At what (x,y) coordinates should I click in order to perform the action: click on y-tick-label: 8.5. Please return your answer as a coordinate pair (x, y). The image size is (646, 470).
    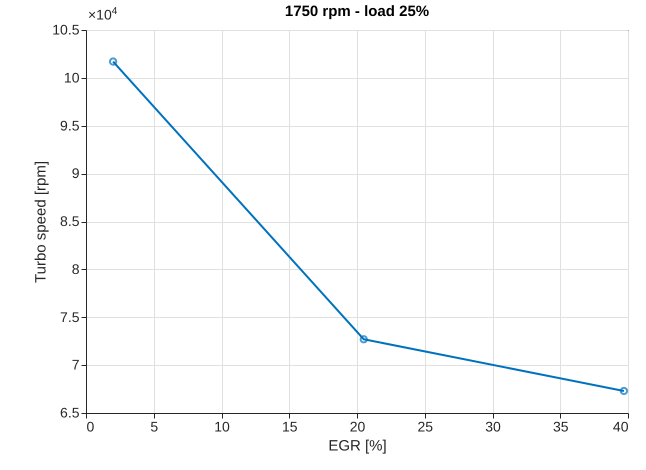
    Looking at the image, I should click on (70, 221).